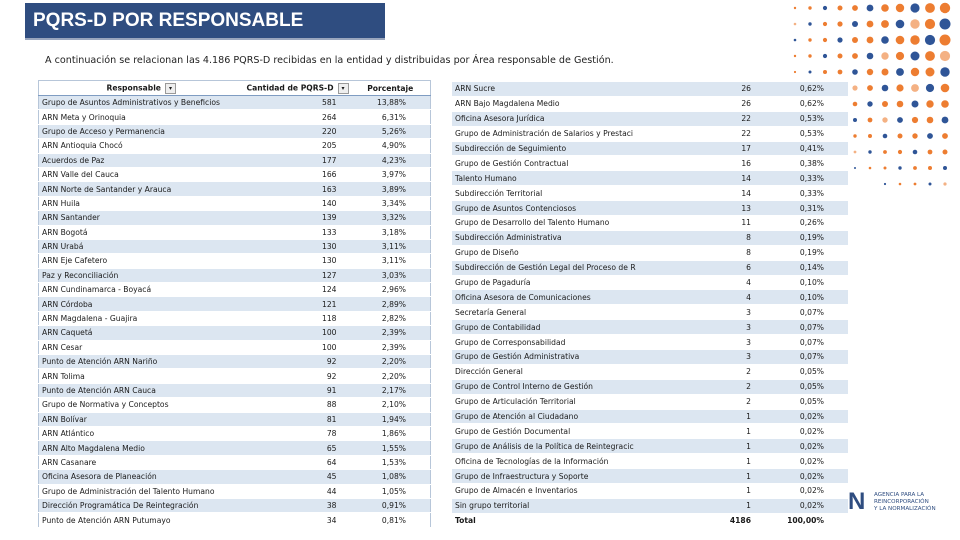 This screenshot has width=960, height=540. Describe the element at coordinates (234, 218) in the screenshot. I see `table-row: ARN Santander 139 3,32%` at that location.